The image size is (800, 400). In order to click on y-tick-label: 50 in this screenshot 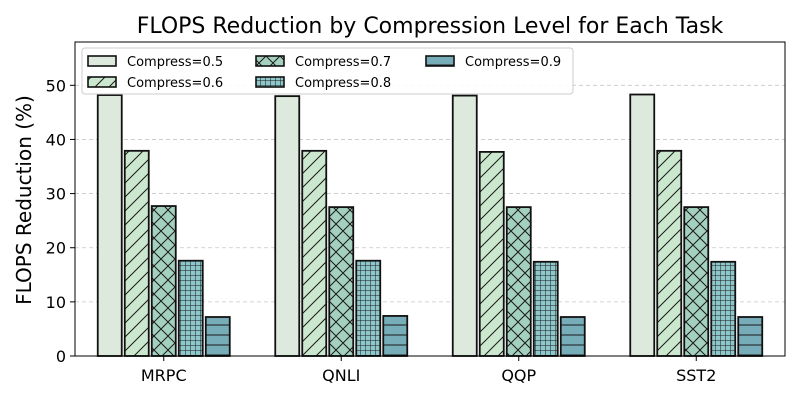, I will do `click(56, 85)`.